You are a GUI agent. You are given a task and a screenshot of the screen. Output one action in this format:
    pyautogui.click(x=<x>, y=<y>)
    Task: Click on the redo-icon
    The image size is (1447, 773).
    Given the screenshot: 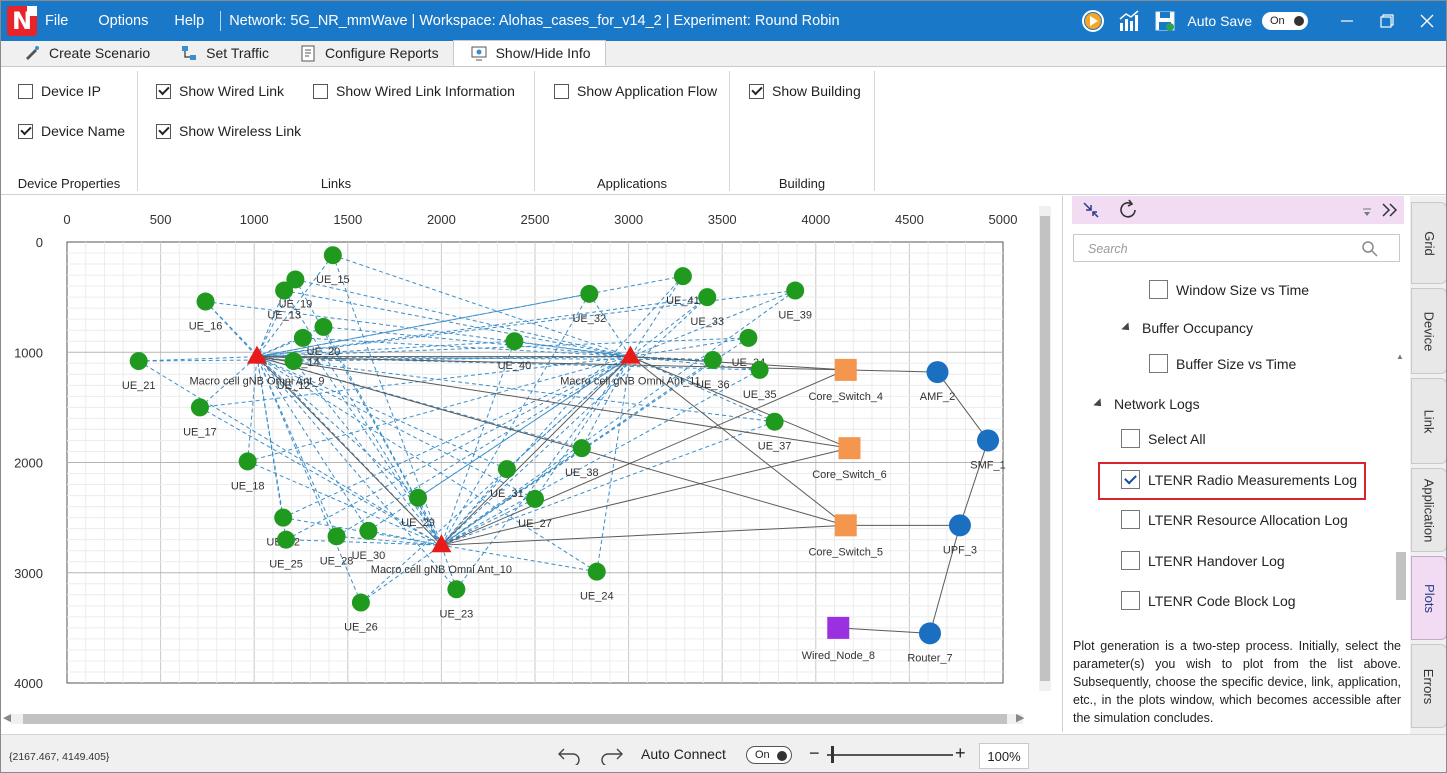 What is the action you would take?
    pyautogui.click(x=612, y=755)
    